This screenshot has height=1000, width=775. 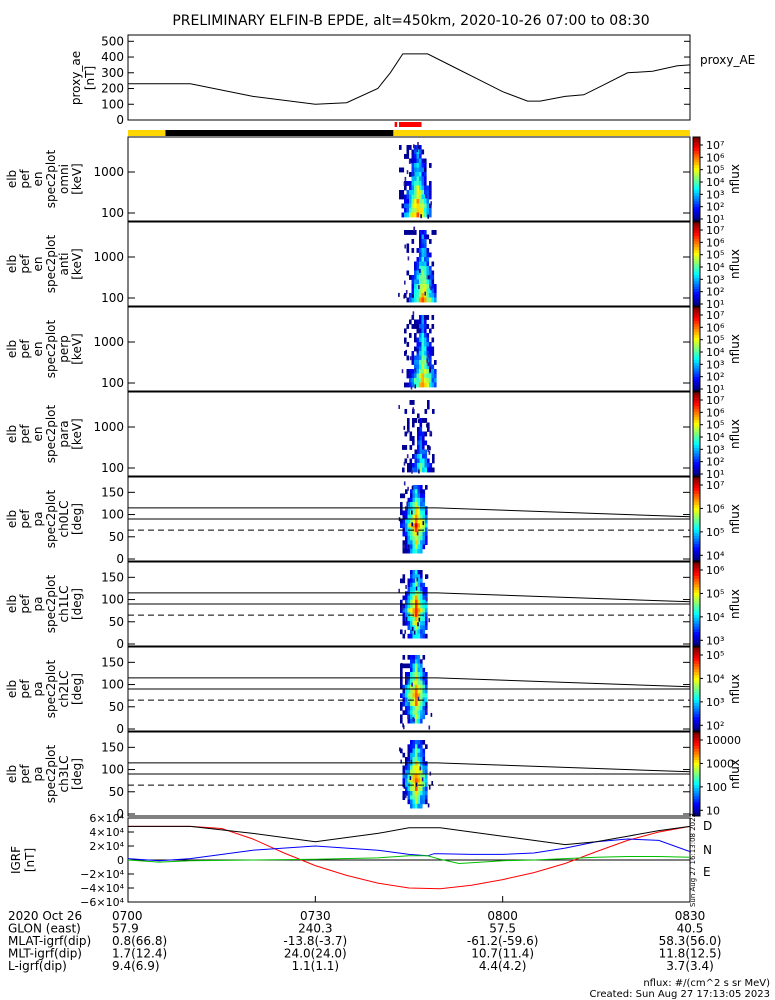 What do you see at coordinates (279, 133) in the screenshot?
I see `orbit-bar-segment` at bounding box center [279, 133].